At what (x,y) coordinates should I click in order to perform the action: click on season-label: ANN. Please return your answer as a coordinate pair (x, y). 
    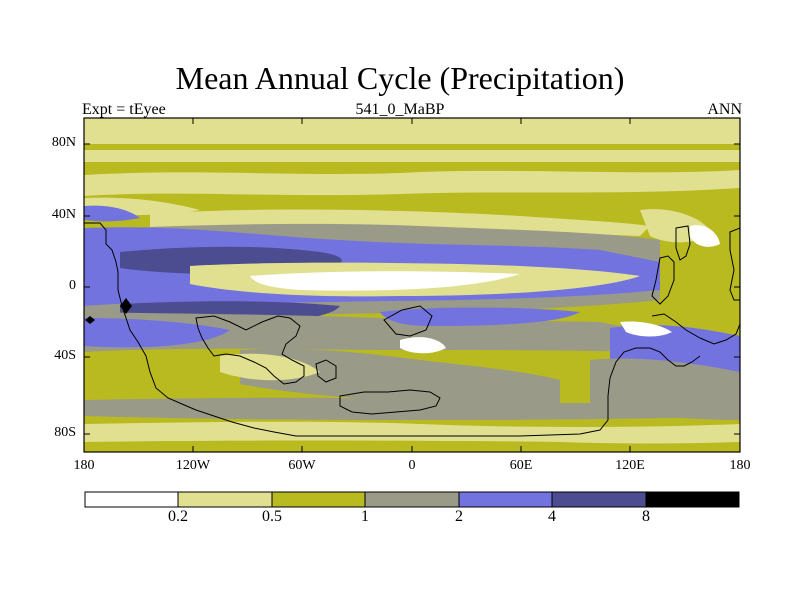
    Looking at the image, I should click on (724, 109).